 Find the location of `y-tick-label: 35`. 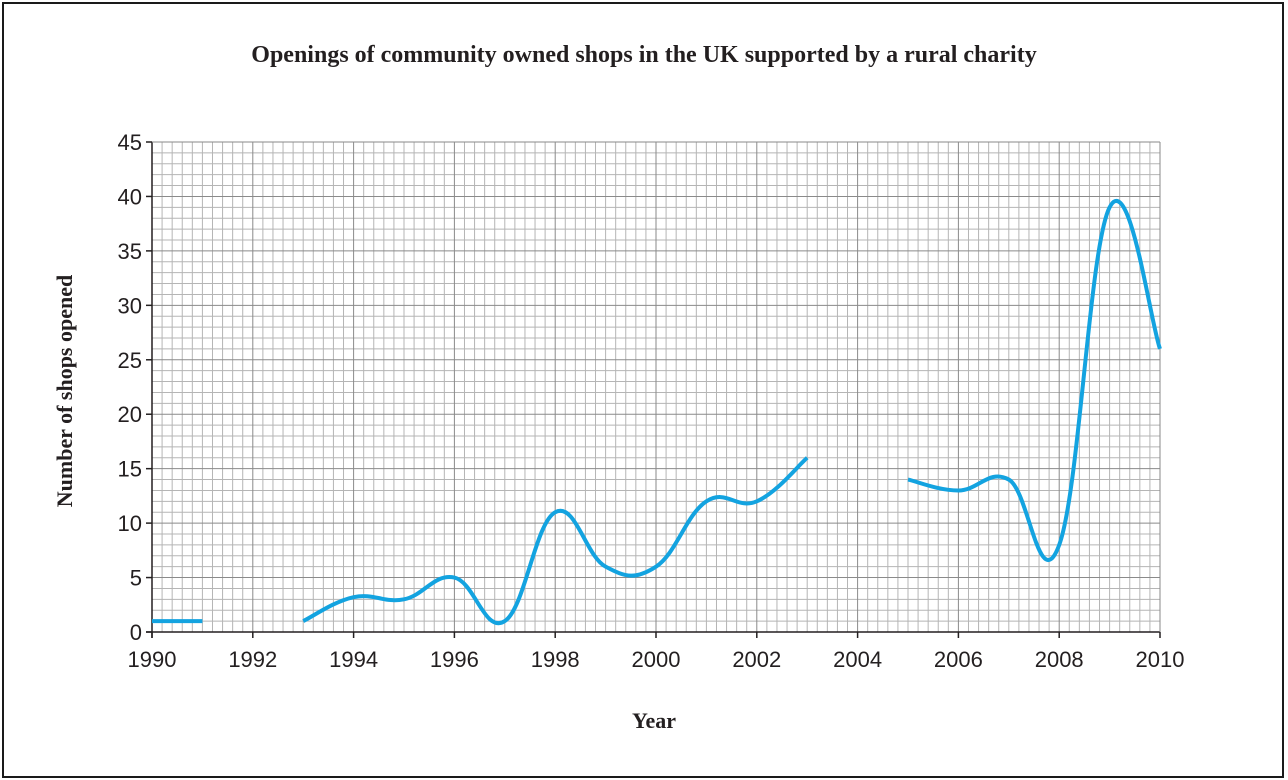

y-tick-label: 35 is located at coordinates (130, 251).